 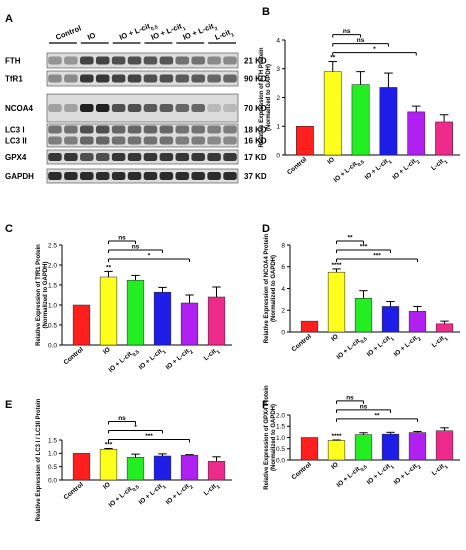 What do you see at coordinates (278, 40) in the screenshot?
I see `y-tick-label: 4` at bounding box center [278, 40].